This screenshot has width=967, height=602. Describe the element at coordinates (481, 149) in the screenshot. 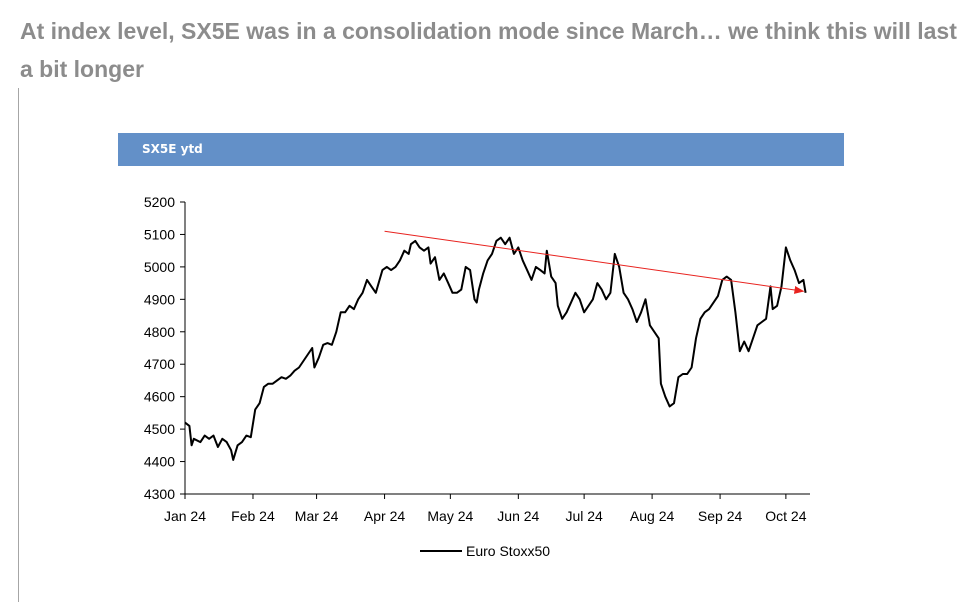

I see `chart-title-band: SX5E ytd` at that location.